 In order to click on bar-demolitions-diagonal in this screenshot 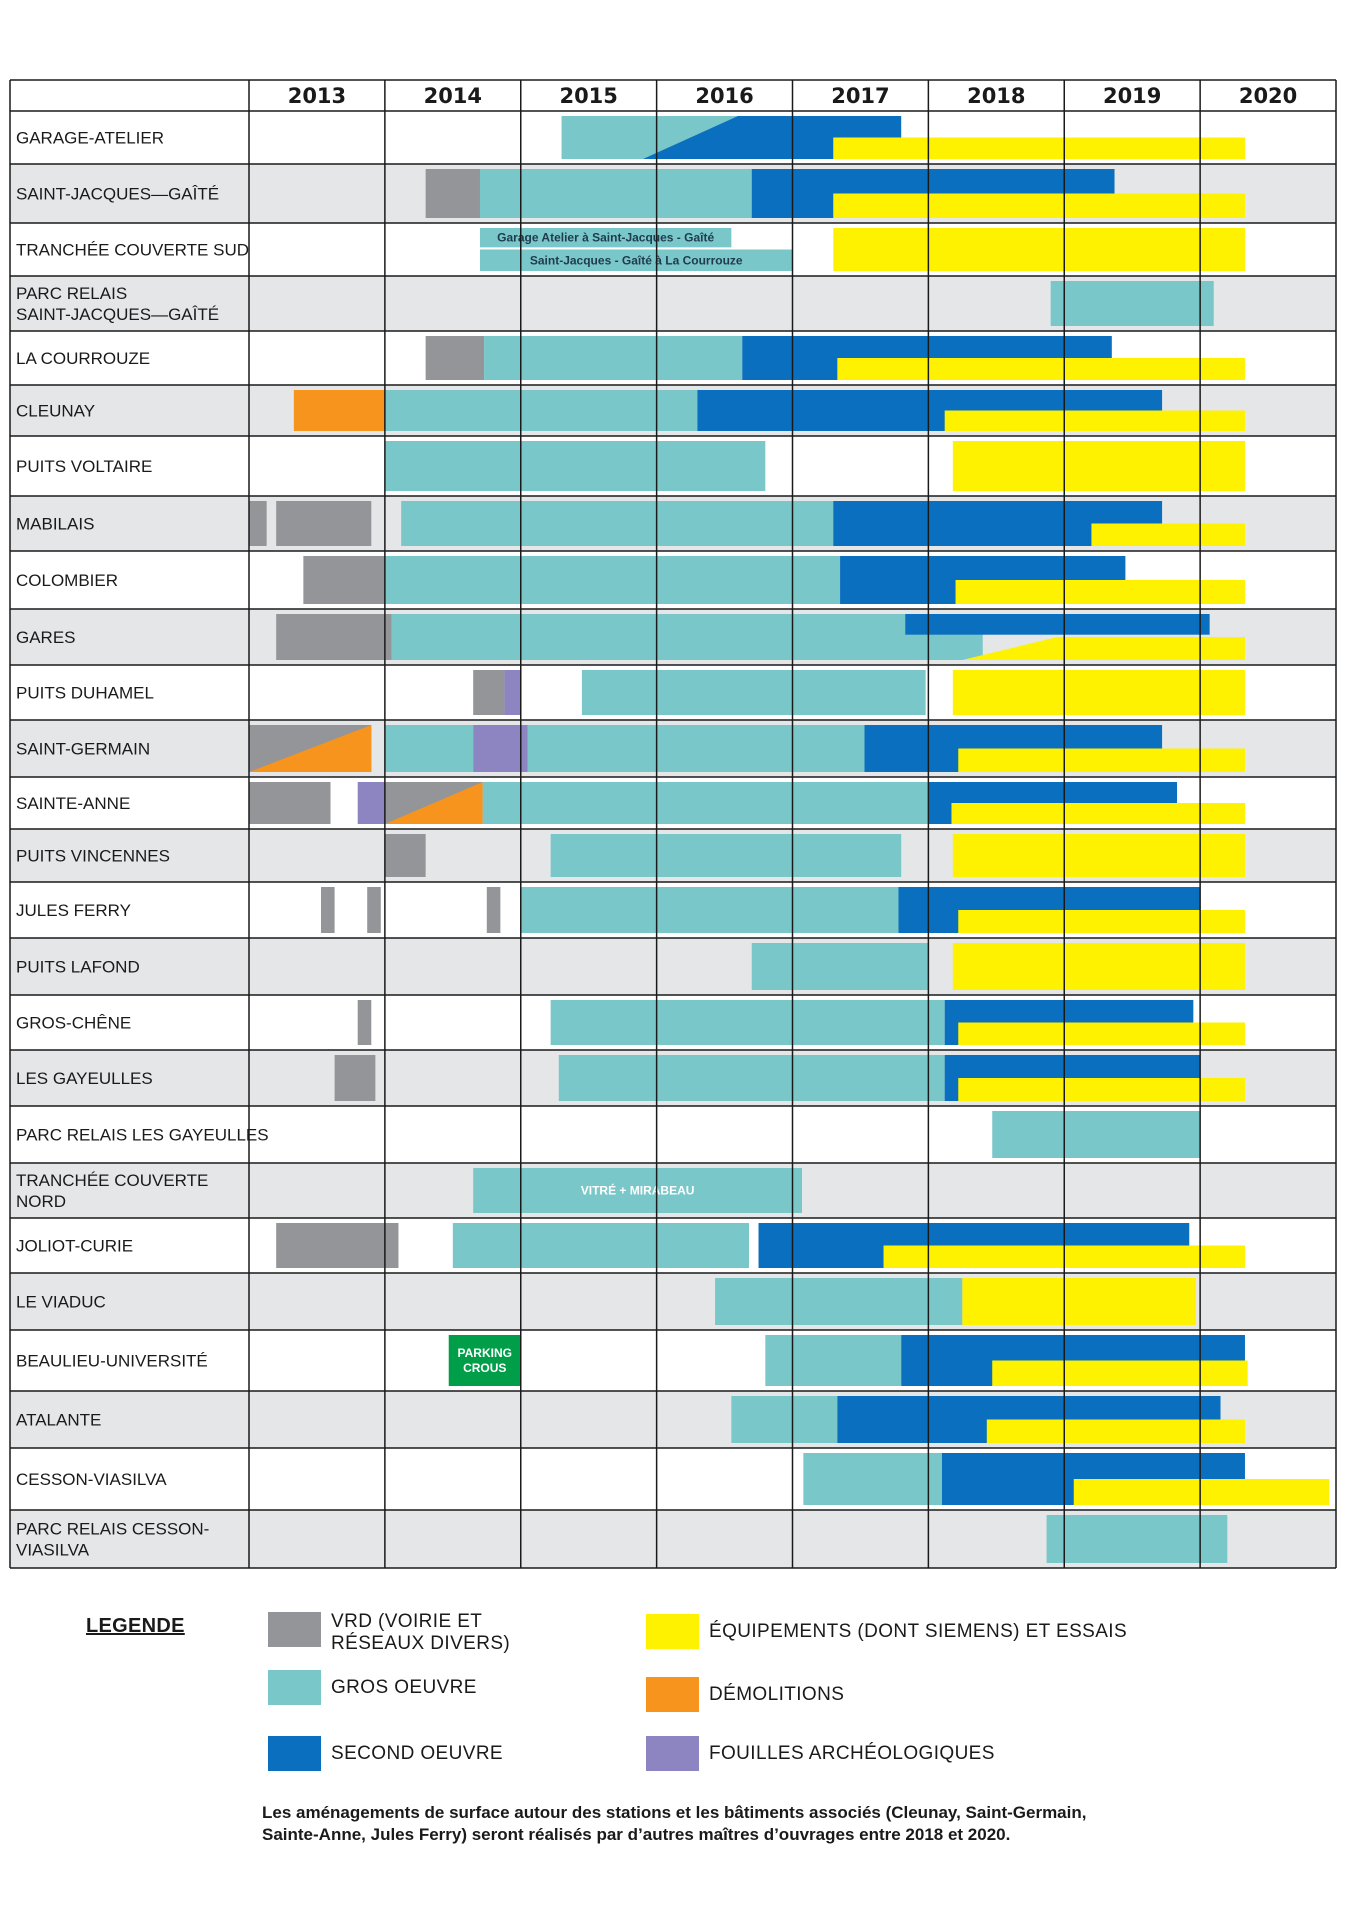, I will do `click(433, 803)`.